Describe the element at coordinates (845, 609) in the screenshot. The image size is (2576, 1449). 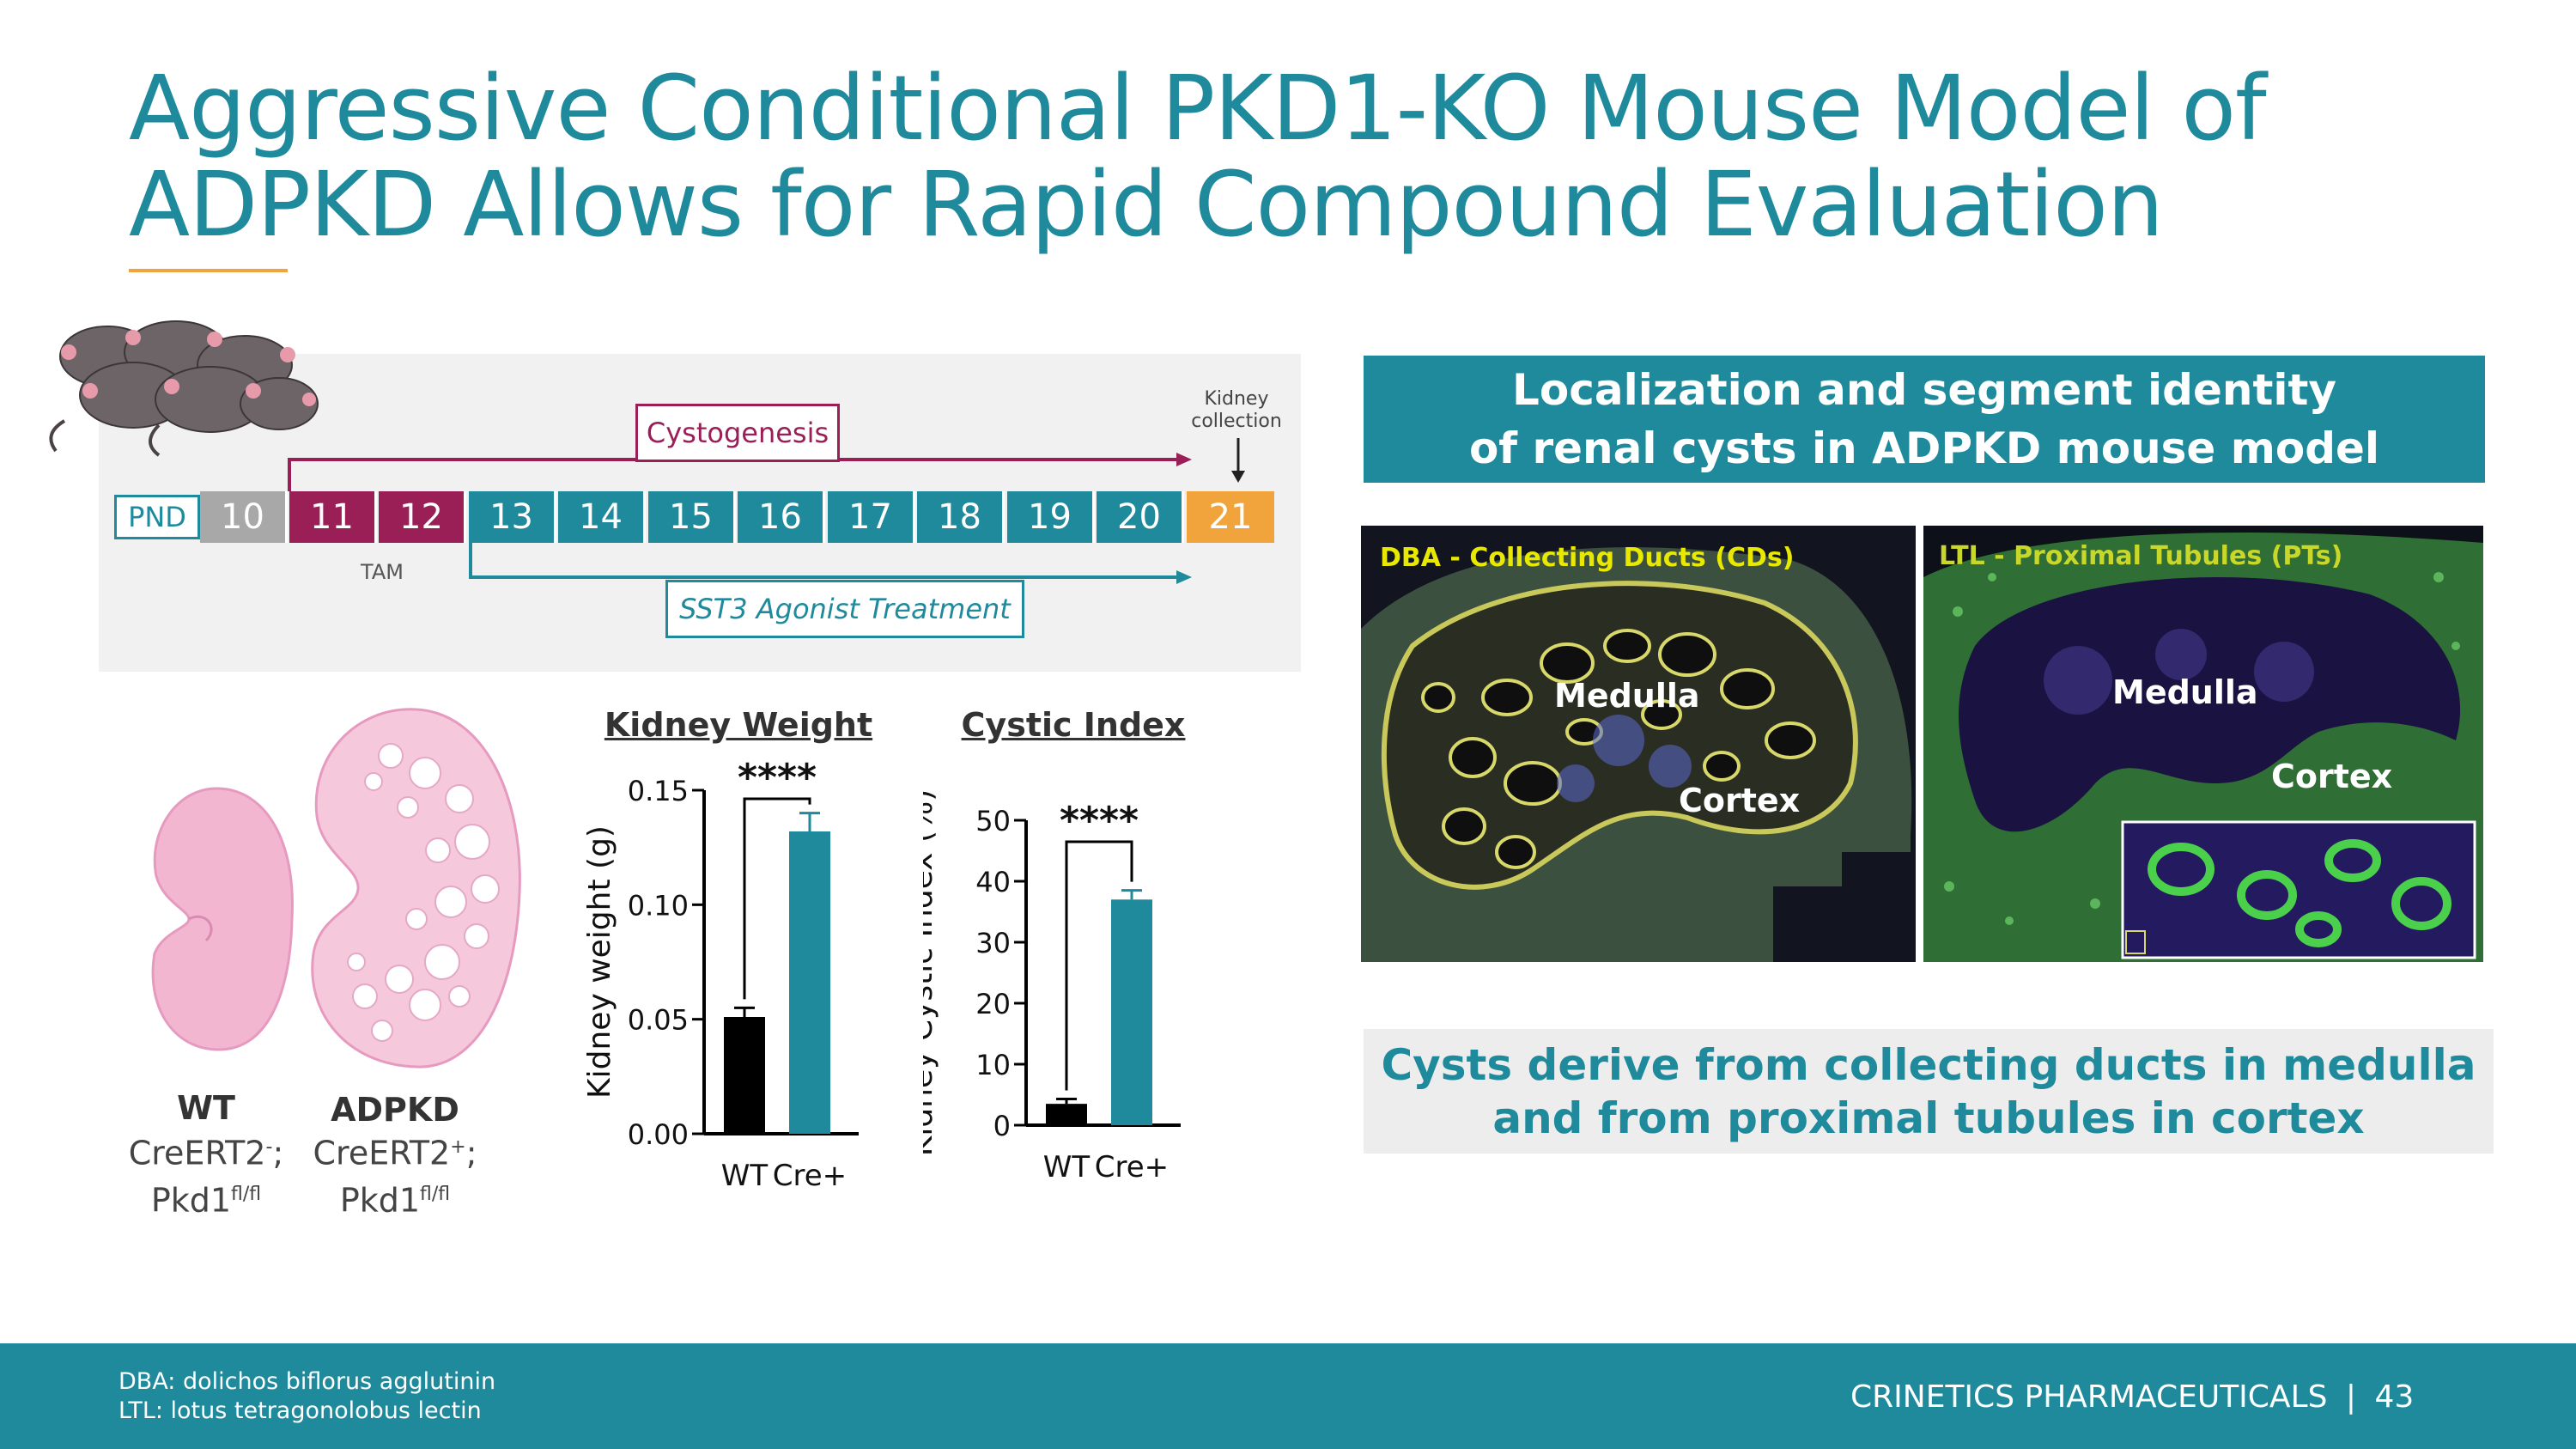
I see `treatment-label: SST3 Agonist Treatment` at that location.